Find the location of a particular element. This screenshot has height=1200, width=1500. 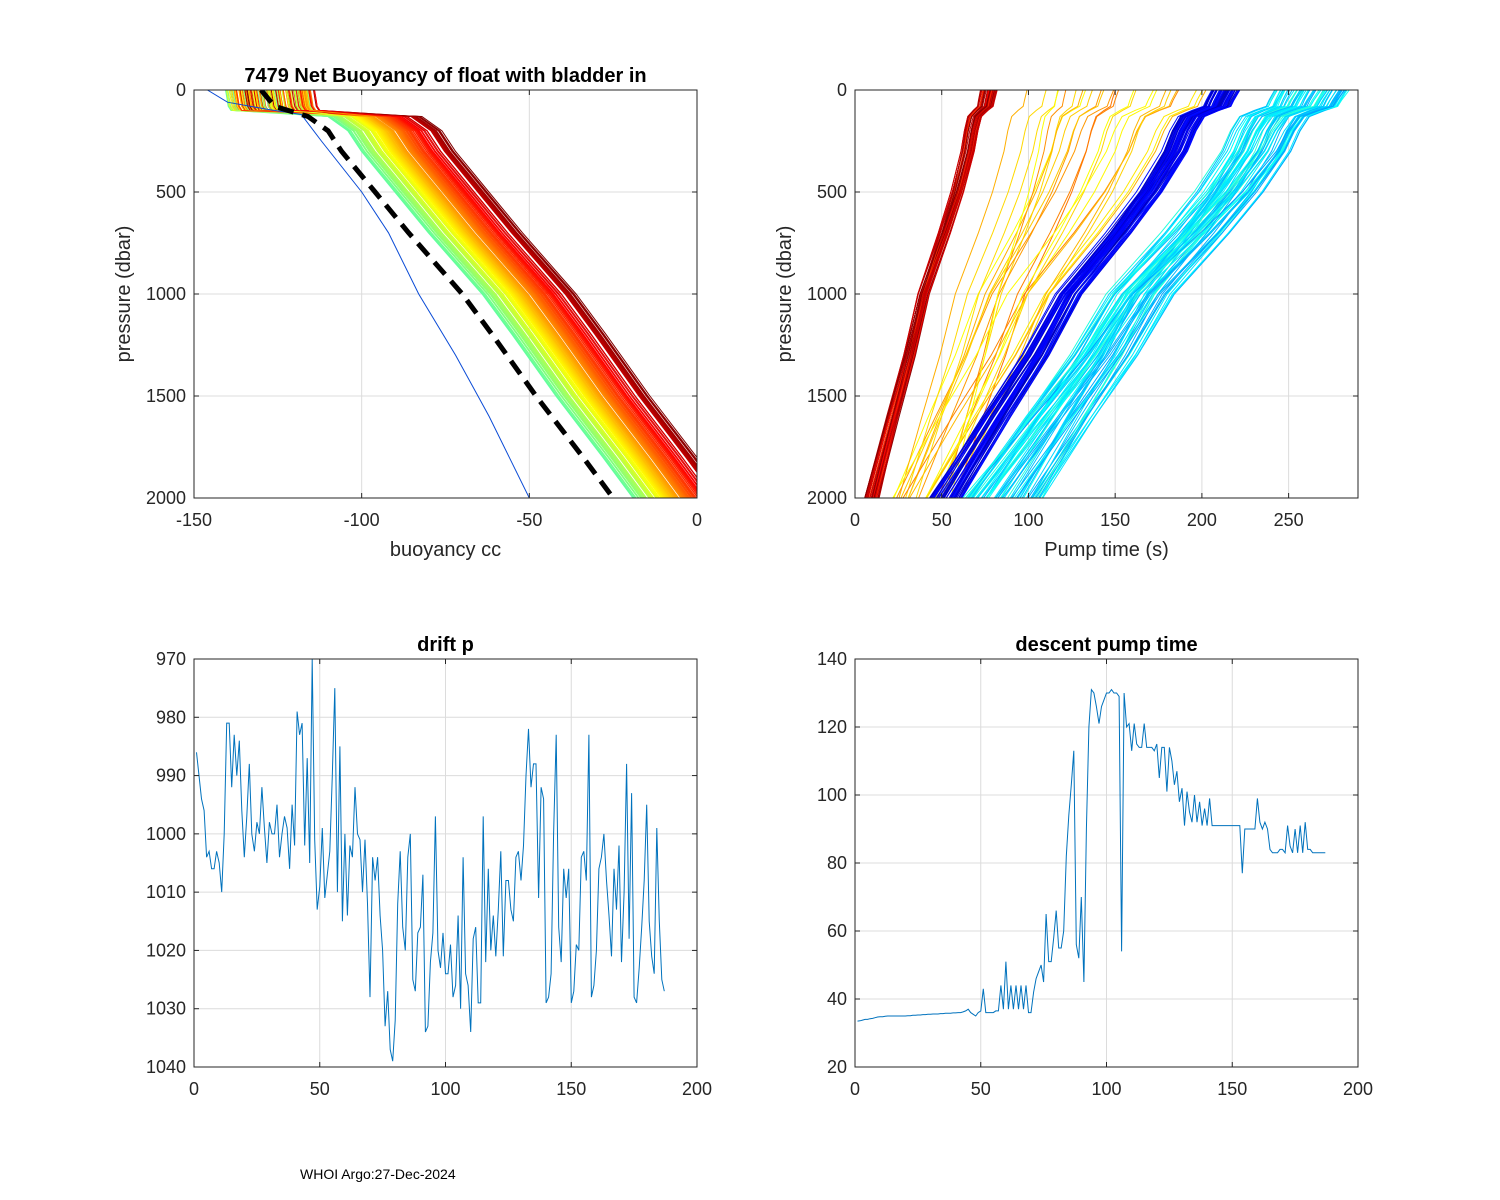

y-tick-label: 80 is located at coordinates (837, 863).